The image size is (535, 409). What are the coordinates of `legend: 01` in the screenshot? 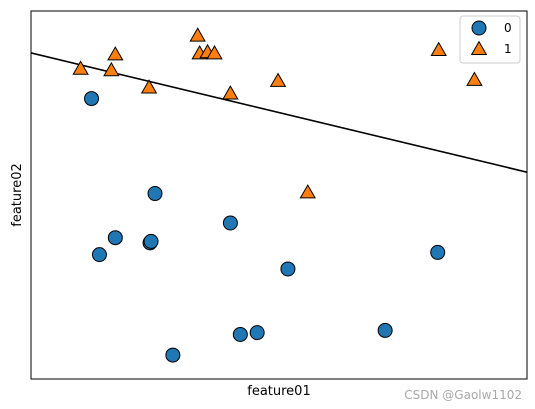 It's located at (490, 39).